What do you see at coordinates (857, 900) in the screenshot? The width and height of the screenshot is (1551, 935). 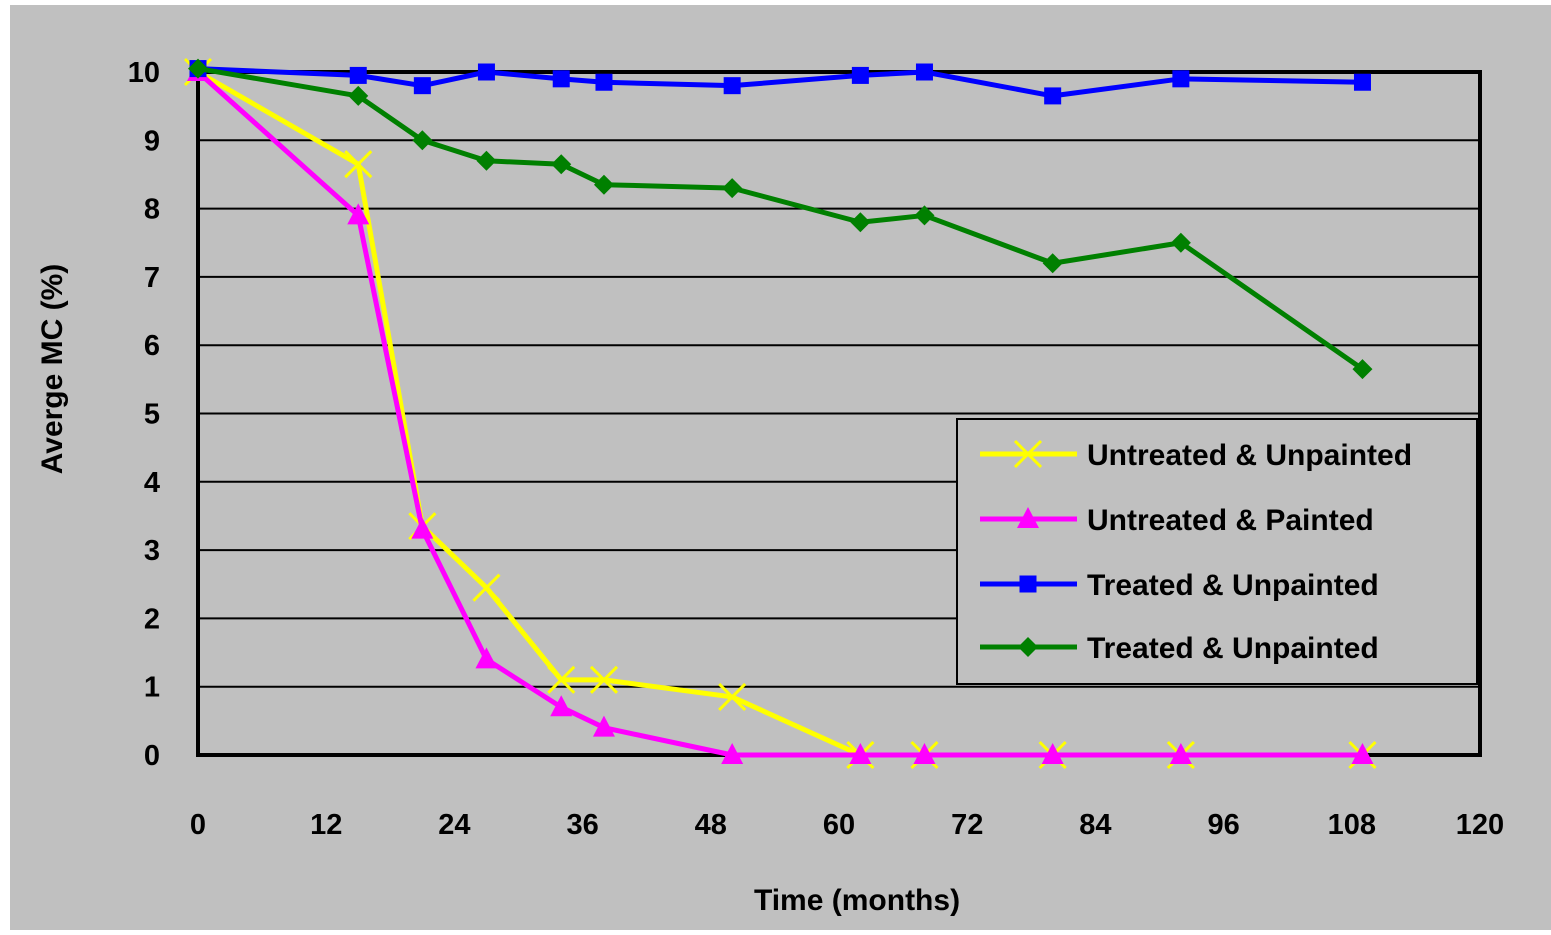 I see `x-axis-title: Time (months)` at bounding box center [857, 900].